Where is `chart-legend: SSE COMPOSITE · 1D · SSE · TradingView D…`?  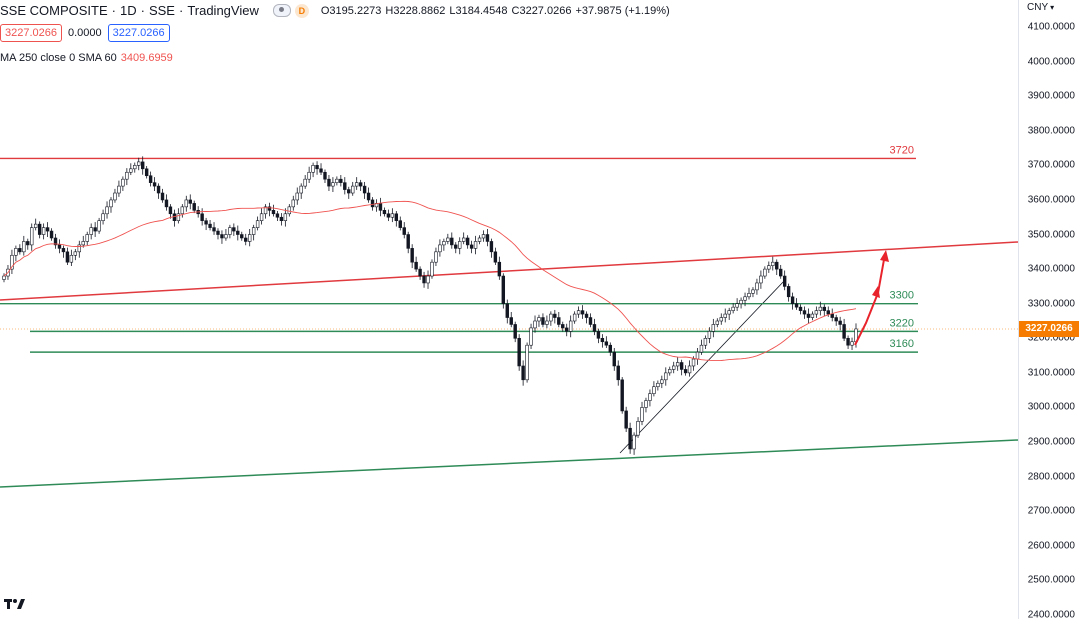 chart-legend: SSE COMPOSITE · 1D · SSE · TradingView D… is located at coordinates (509, 35).